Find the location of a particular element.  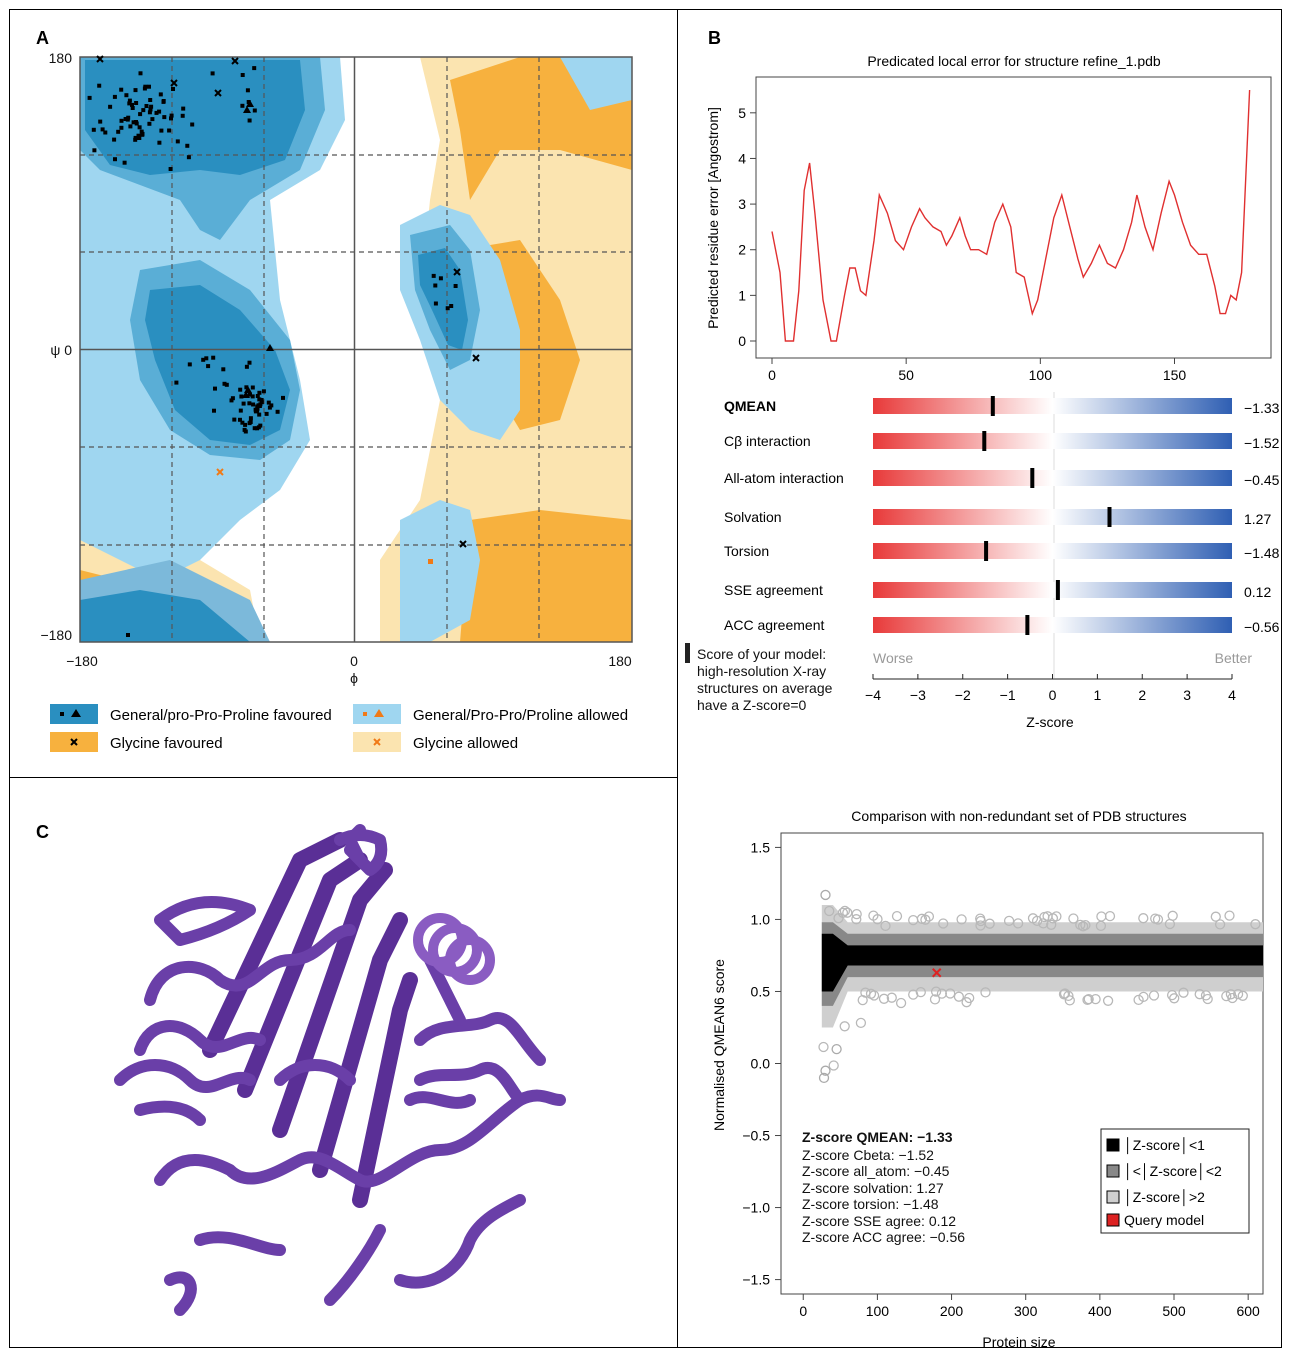

x-tick-label: 50 is located at coordinates (906, 375).